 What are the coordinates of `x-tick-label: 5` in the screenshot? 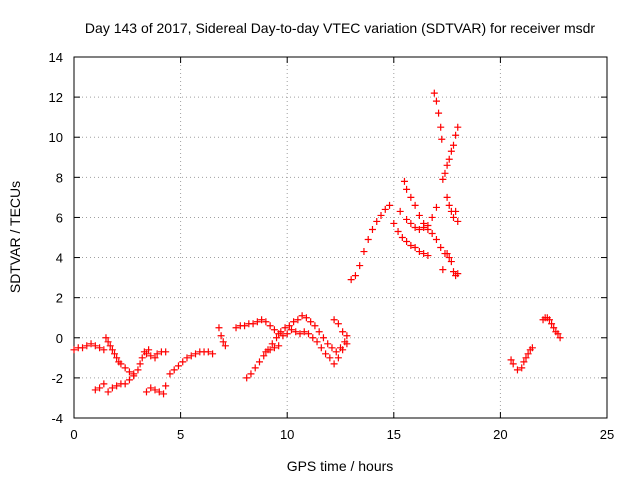 It's located at (180, 434).